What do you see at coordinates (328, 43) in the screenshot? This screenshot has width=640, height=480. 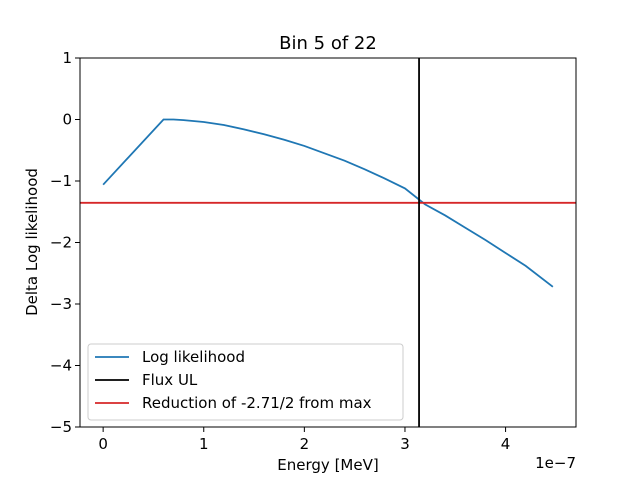 I see `chart-title: Bin 5 of 22` at bounding box center [328, 43].